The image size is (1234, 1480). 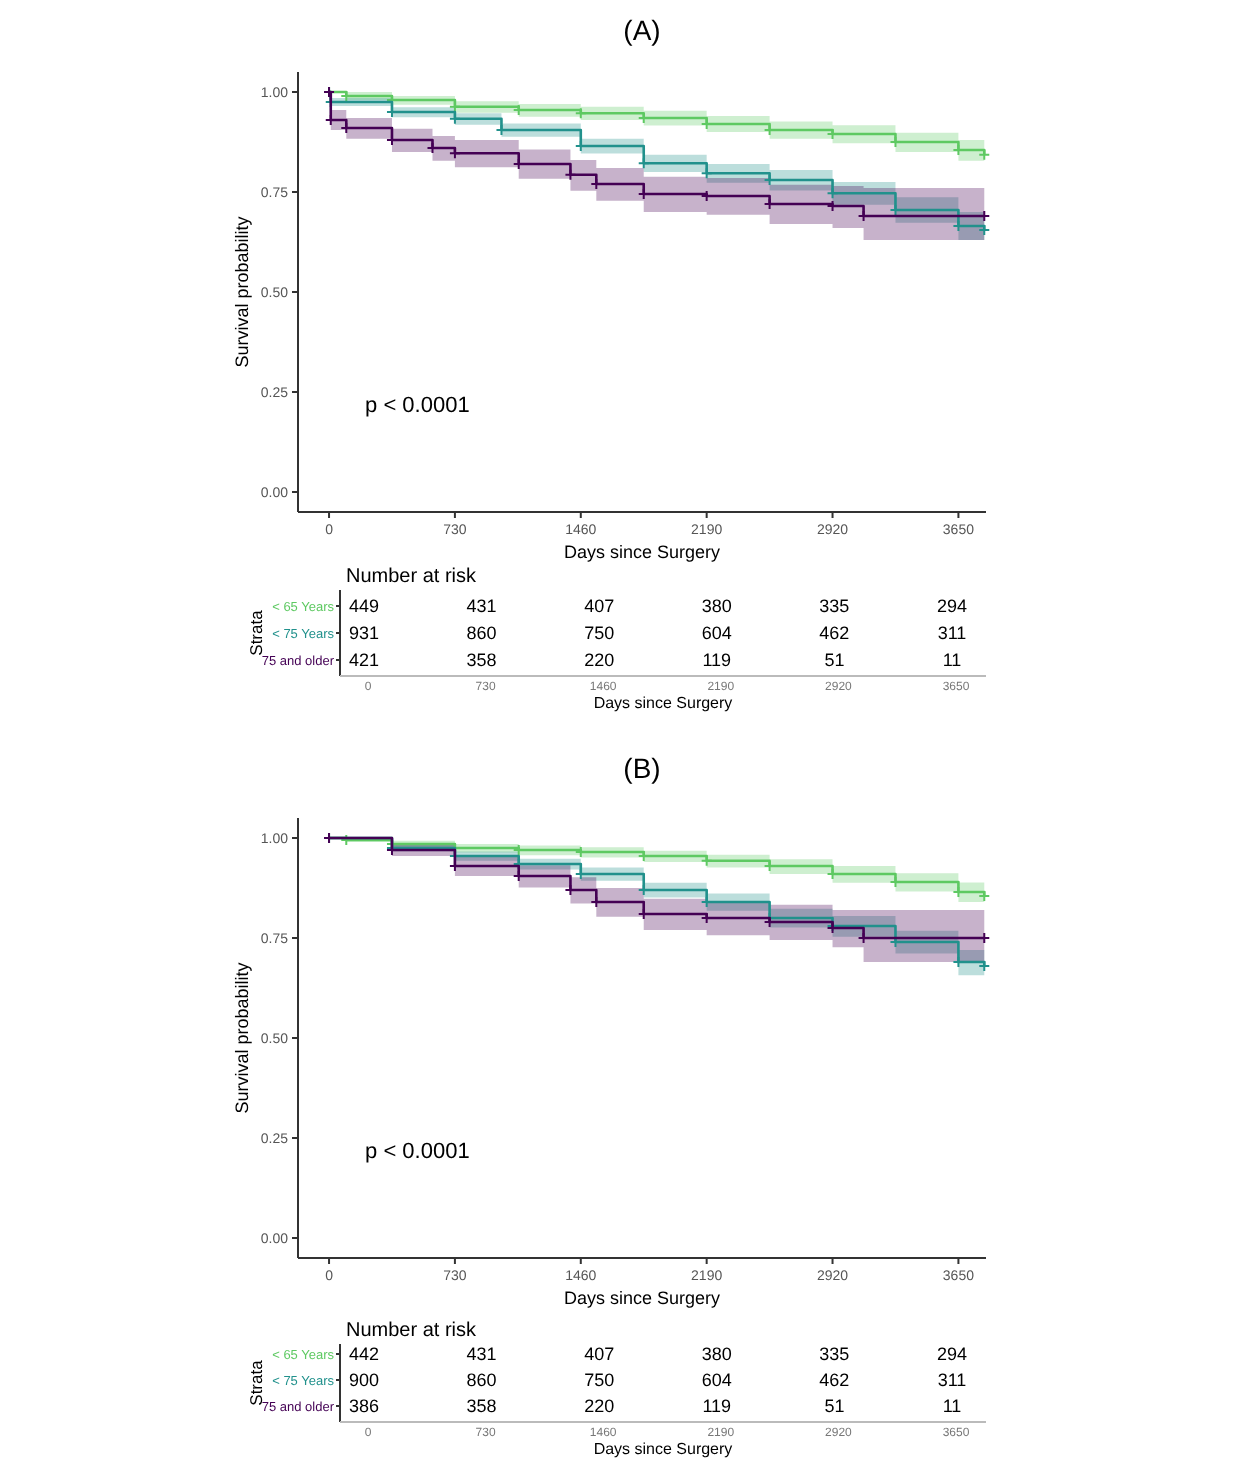 What do you see at coordinates (642, 30) in the screenshot?
I see `chart-title: (A)` at bounding box center [642, 30].